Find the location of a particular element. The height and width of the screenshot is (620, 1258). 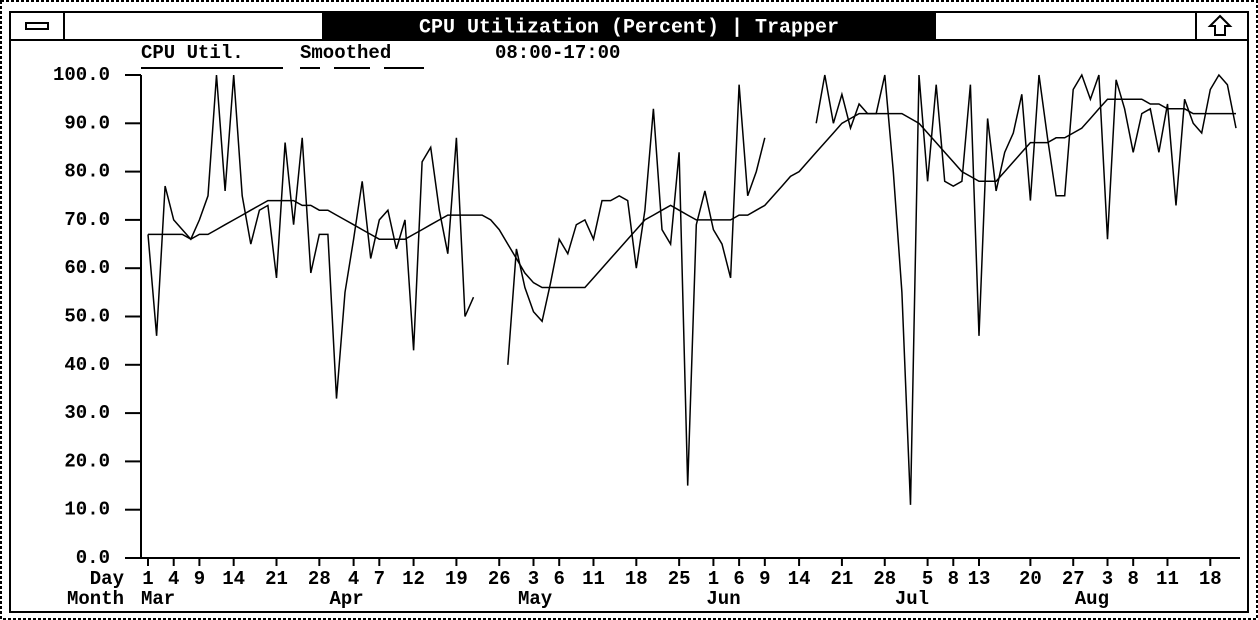

legend-label: CPU Util. is located at coordinates (192, 53).